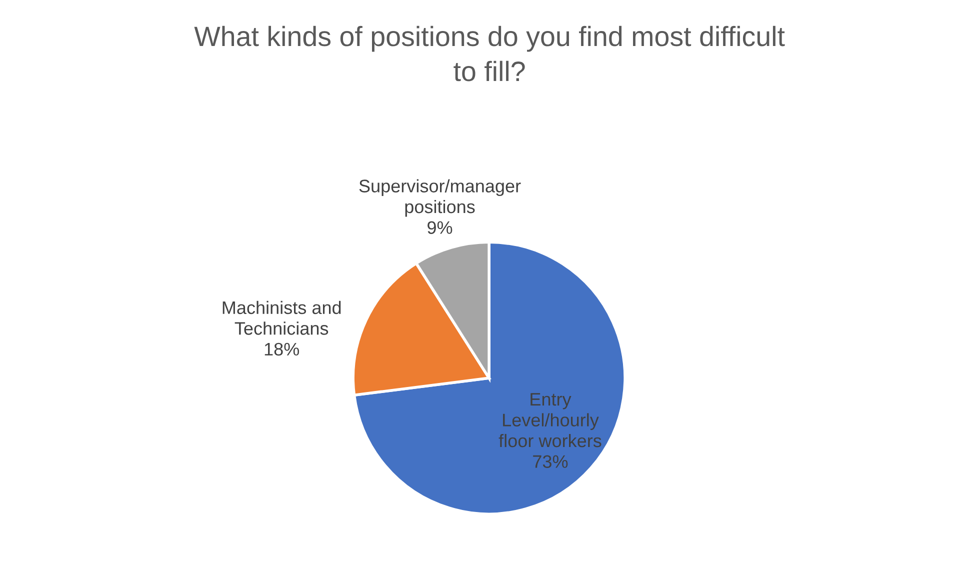 Image resolution: width=958 pixels, height=575 pixels. What do you see at coordinates (440, 198) in the screenshot?
I see `slice-label: Supervisor/manager positions` at bounding box center [440, 198].